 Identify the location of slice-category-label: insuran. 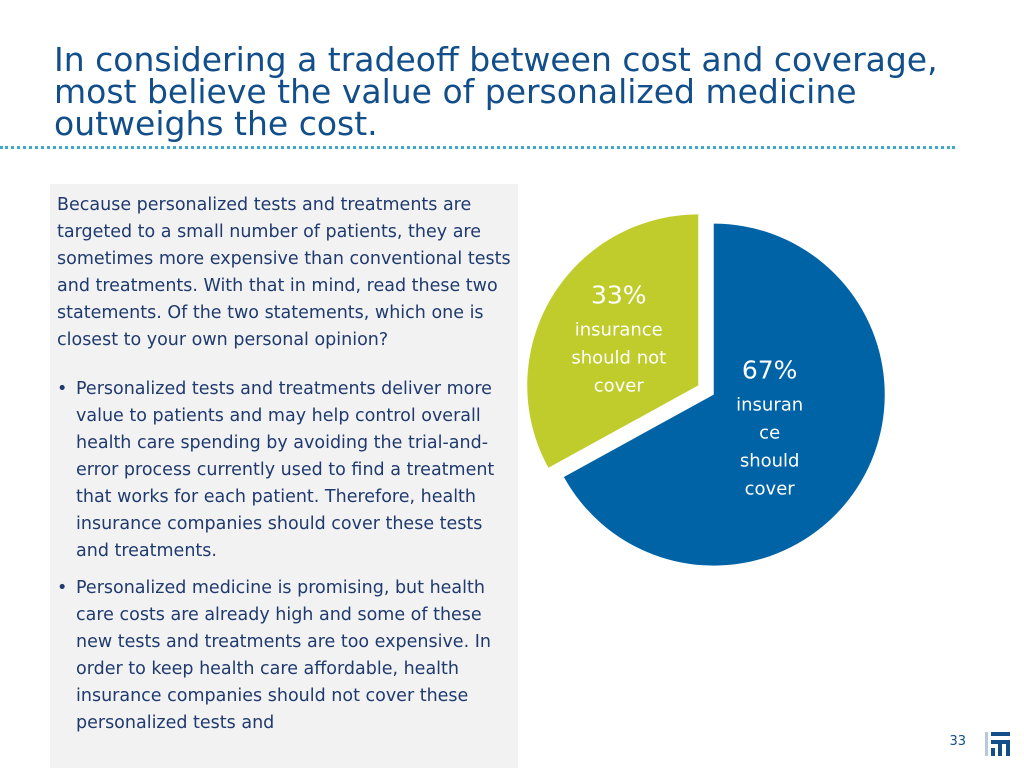
(769, 405).